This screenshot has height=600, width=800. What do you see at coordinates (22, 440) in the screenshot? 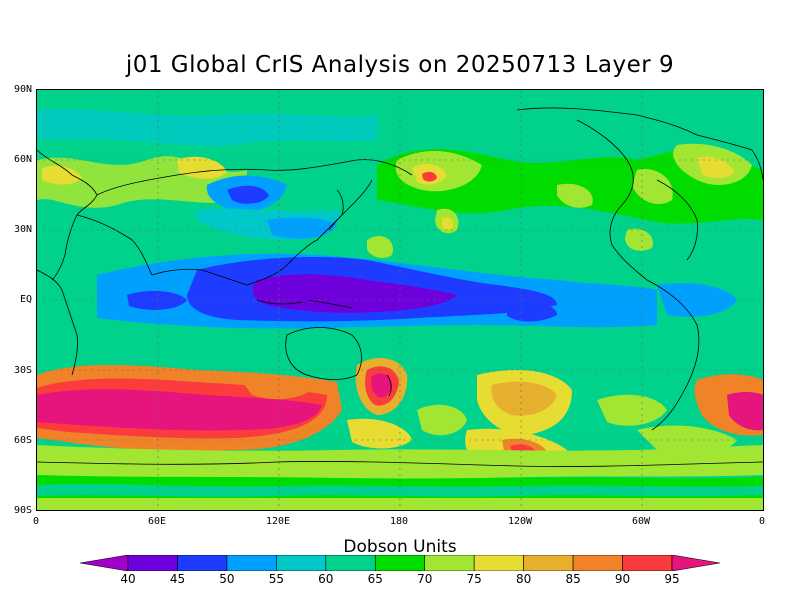
I see `lat-label: 60S` at bounding box center [22, 440].